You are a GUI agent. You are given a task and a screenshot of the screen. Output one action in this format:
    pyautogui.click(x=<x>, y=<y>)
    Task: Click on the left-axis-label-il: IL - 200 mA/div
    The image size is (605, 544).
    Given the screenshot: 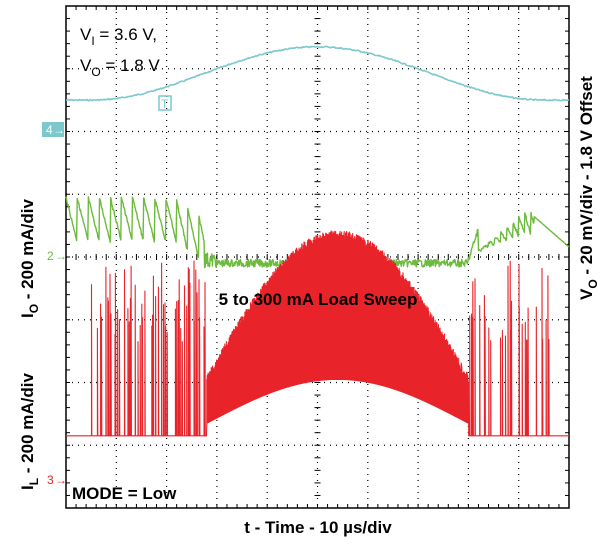 What is the action you would take?
    pyautogui.click(x=29, y=431)
    